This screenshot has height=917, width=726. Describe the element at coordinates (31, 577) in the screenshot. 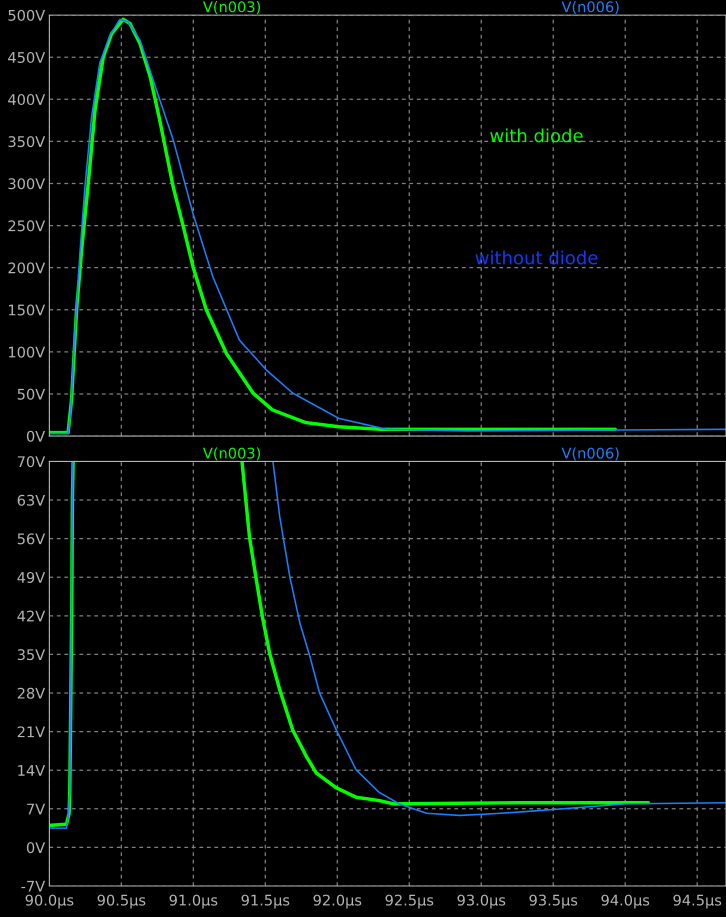

I see `y-tick-label: 49V` at that location.